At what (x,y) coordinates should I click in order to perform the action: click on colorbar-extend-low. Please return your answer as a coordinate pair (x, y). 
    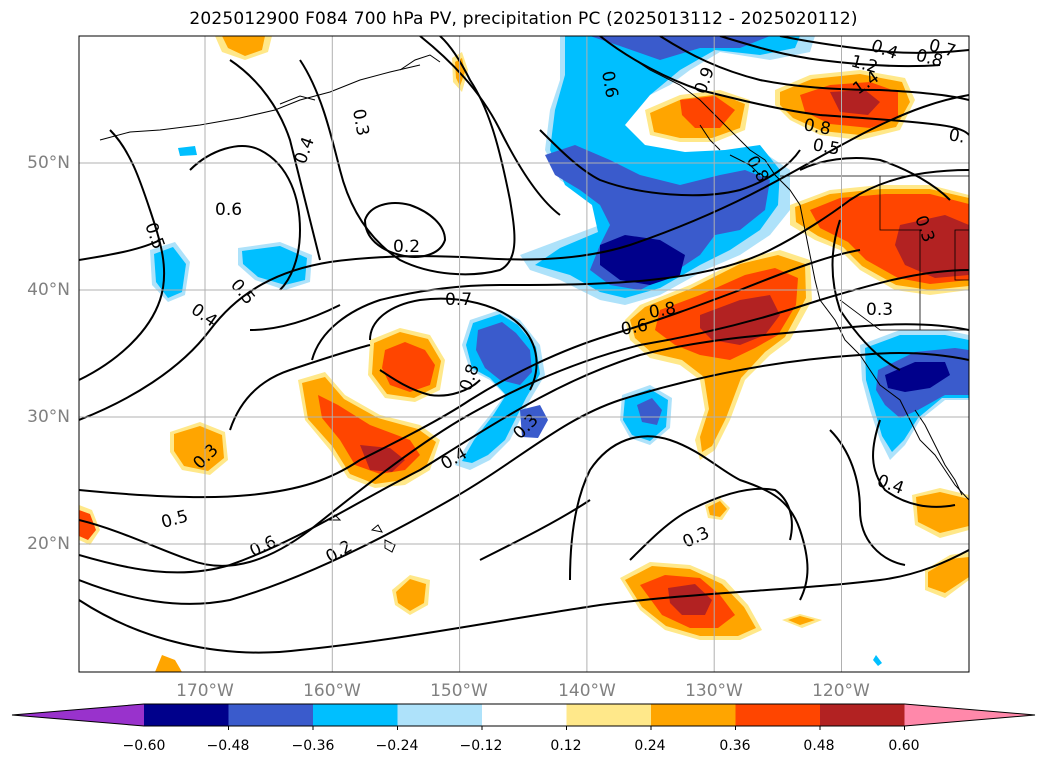
    Looking at the image, I should click on (78, 715).